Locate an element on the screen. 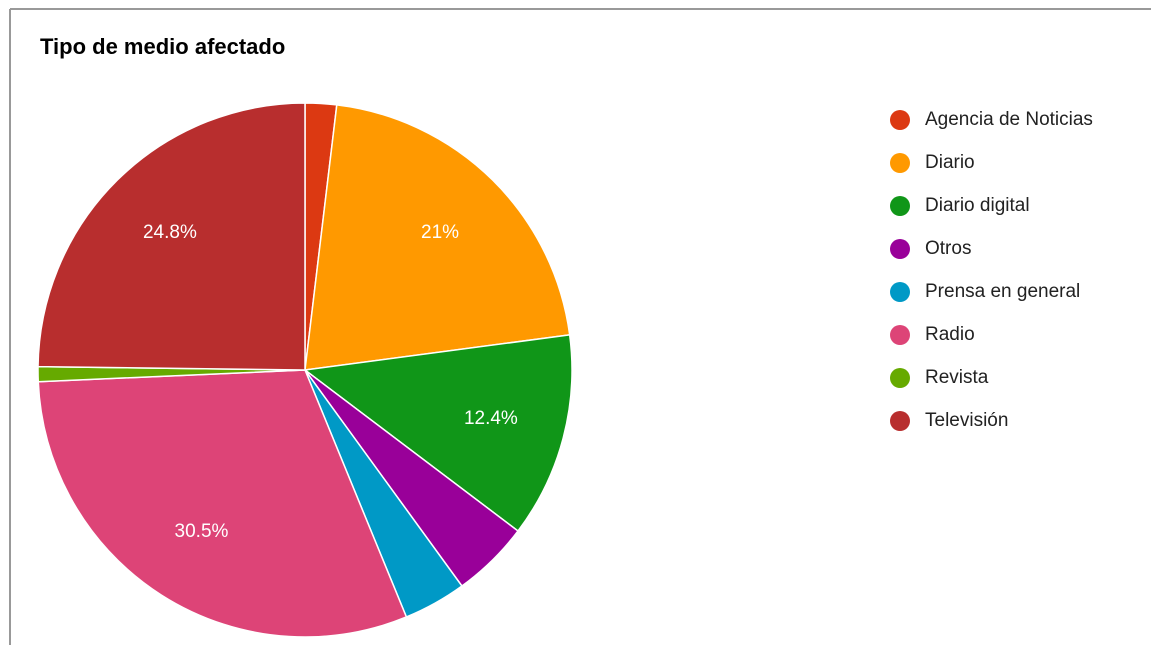 This screenshot has width=1151, height=645. legend-label: Revista is located at coordinates (957, 377).